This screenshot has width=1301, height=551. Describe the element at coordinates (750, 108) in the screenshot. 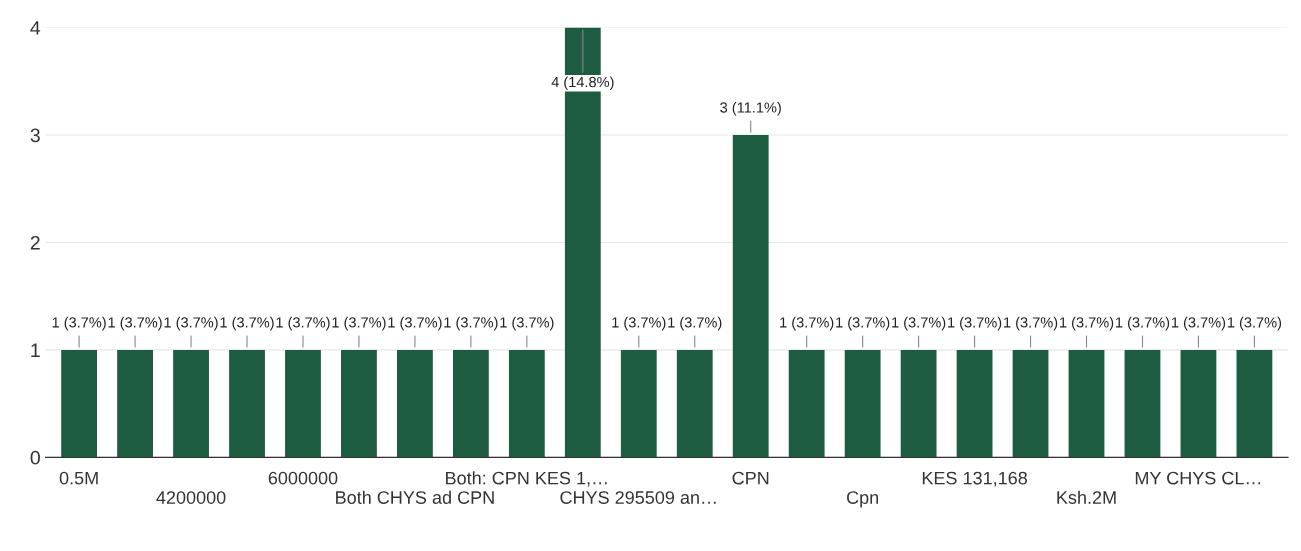

I see `data-label: 3 (11.1%)` at that location.